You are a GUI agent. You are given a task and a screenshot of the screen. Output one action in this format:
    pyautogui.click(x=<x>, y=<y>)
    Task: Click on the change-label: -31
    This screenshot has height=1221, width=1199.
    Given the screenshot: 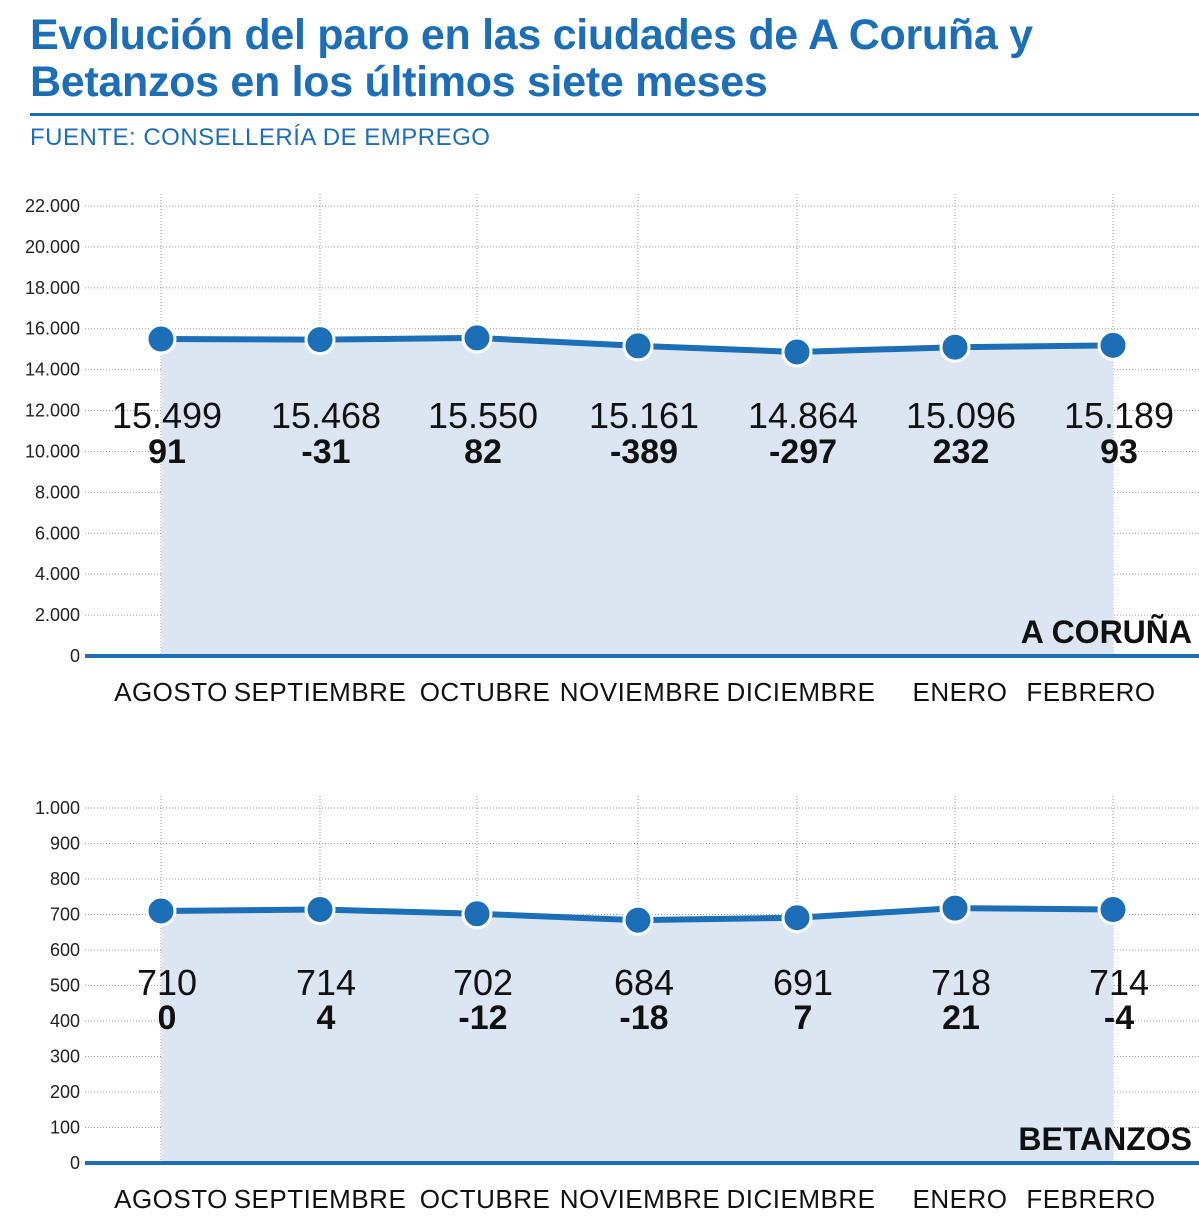 What is the action you would take?
    pyautogui.click(x=325, y=452)
    